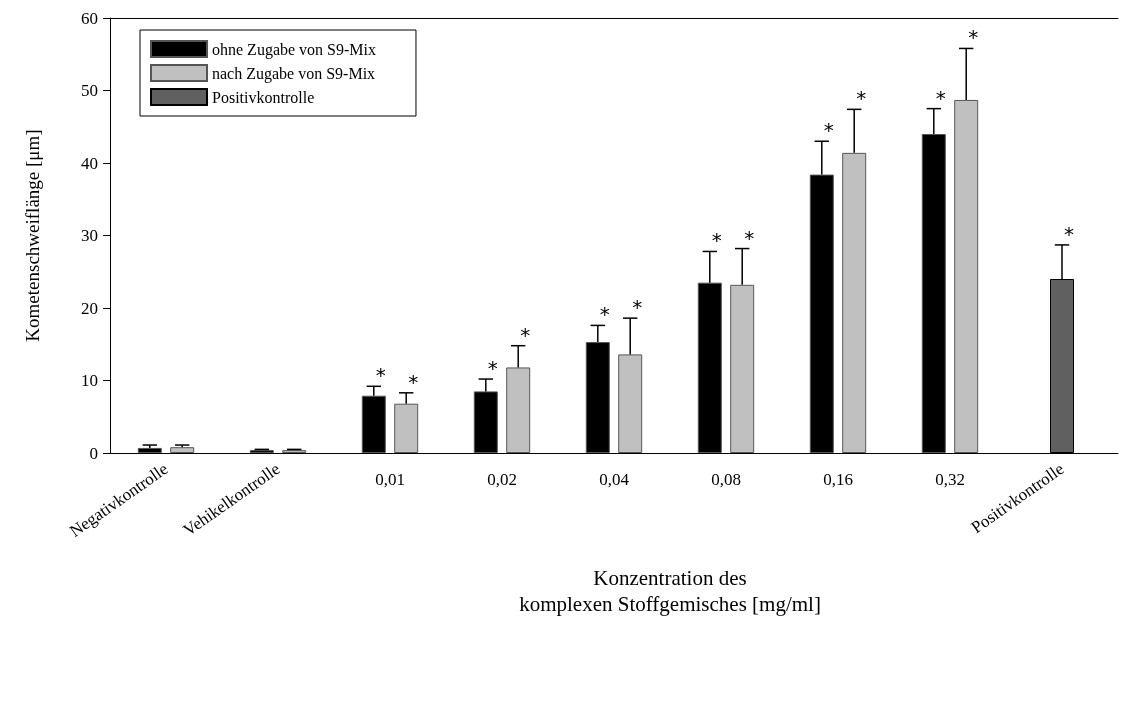  Describe the element at coordinates (32, 235) in the screenshot. I see `y-axis-title: Kometenschweiflänge [μm]` at that location.